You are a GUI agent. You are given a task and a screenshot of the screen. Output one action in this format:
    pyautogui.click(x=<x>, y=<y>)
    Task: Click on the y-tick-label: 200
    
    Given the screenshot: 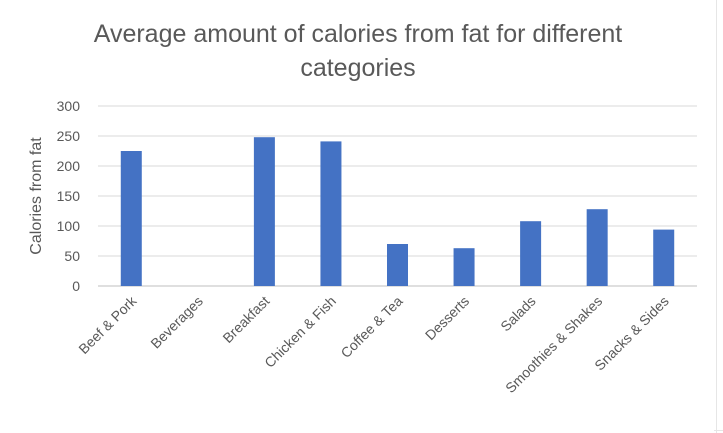 What is the action you would take?
    pyautogui.click(x=69, y=166)
    